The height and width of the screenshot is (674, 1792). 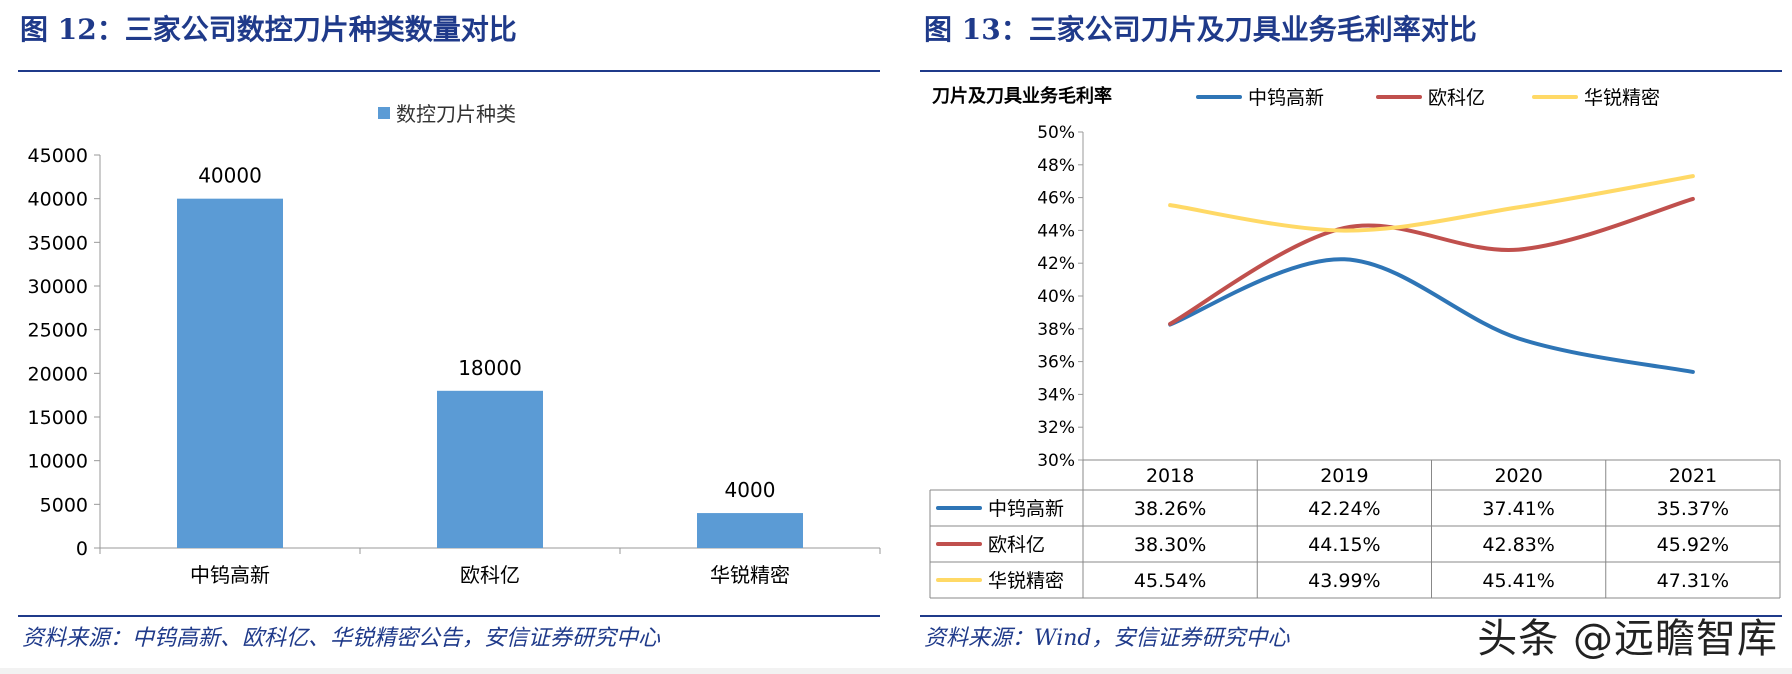 I want to click on y-tick-label: 45000, so click(x=58, y=156).